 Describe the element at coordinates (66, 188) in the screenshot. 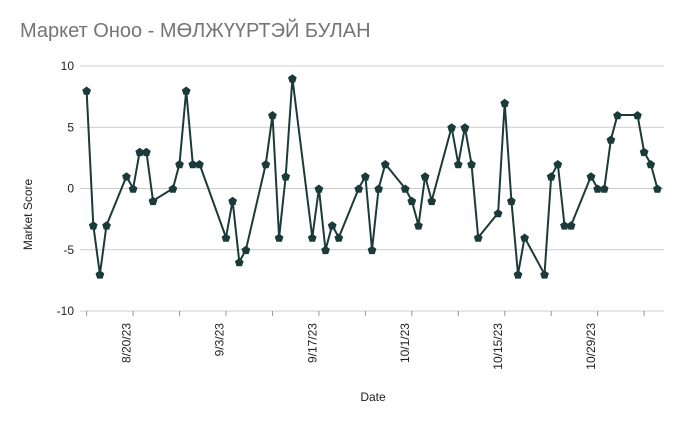

I see `y-tick-labels: 10 5 0 -5 -10` at that location.